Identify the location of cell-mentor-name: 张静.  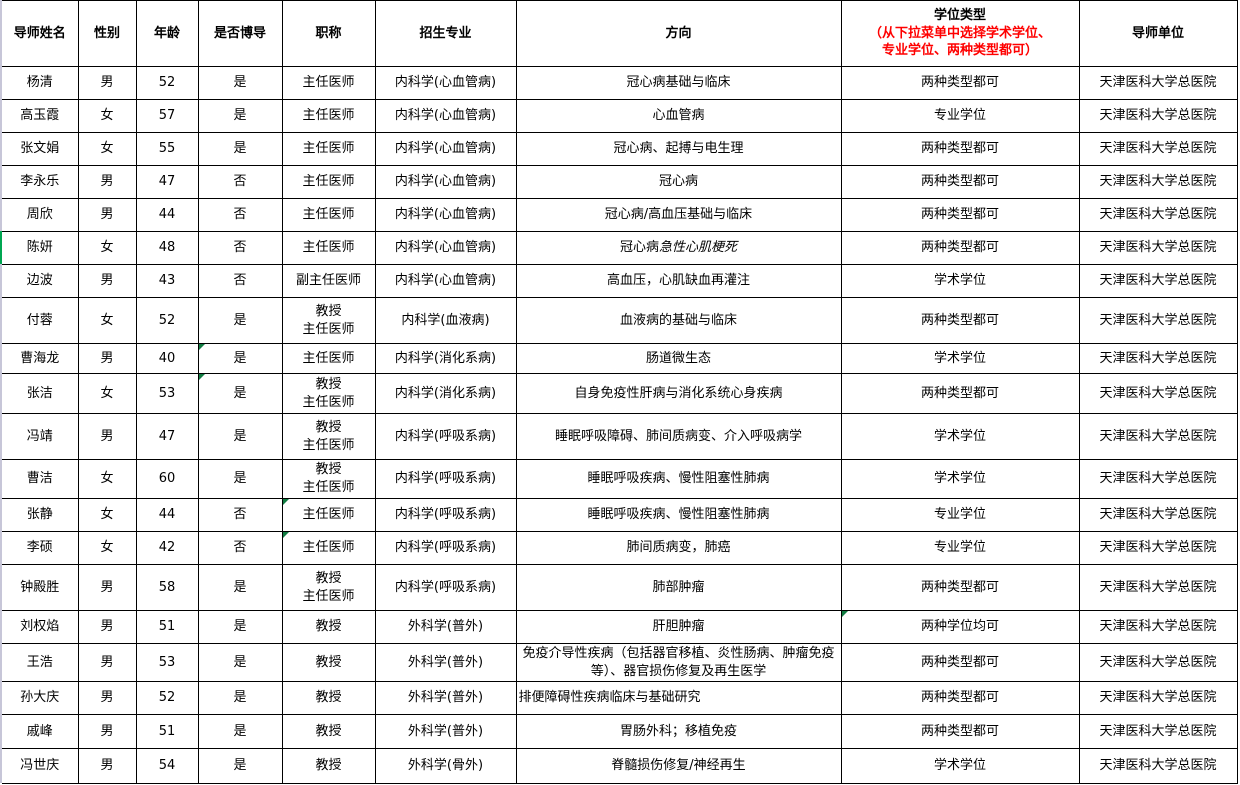
(40, 515).